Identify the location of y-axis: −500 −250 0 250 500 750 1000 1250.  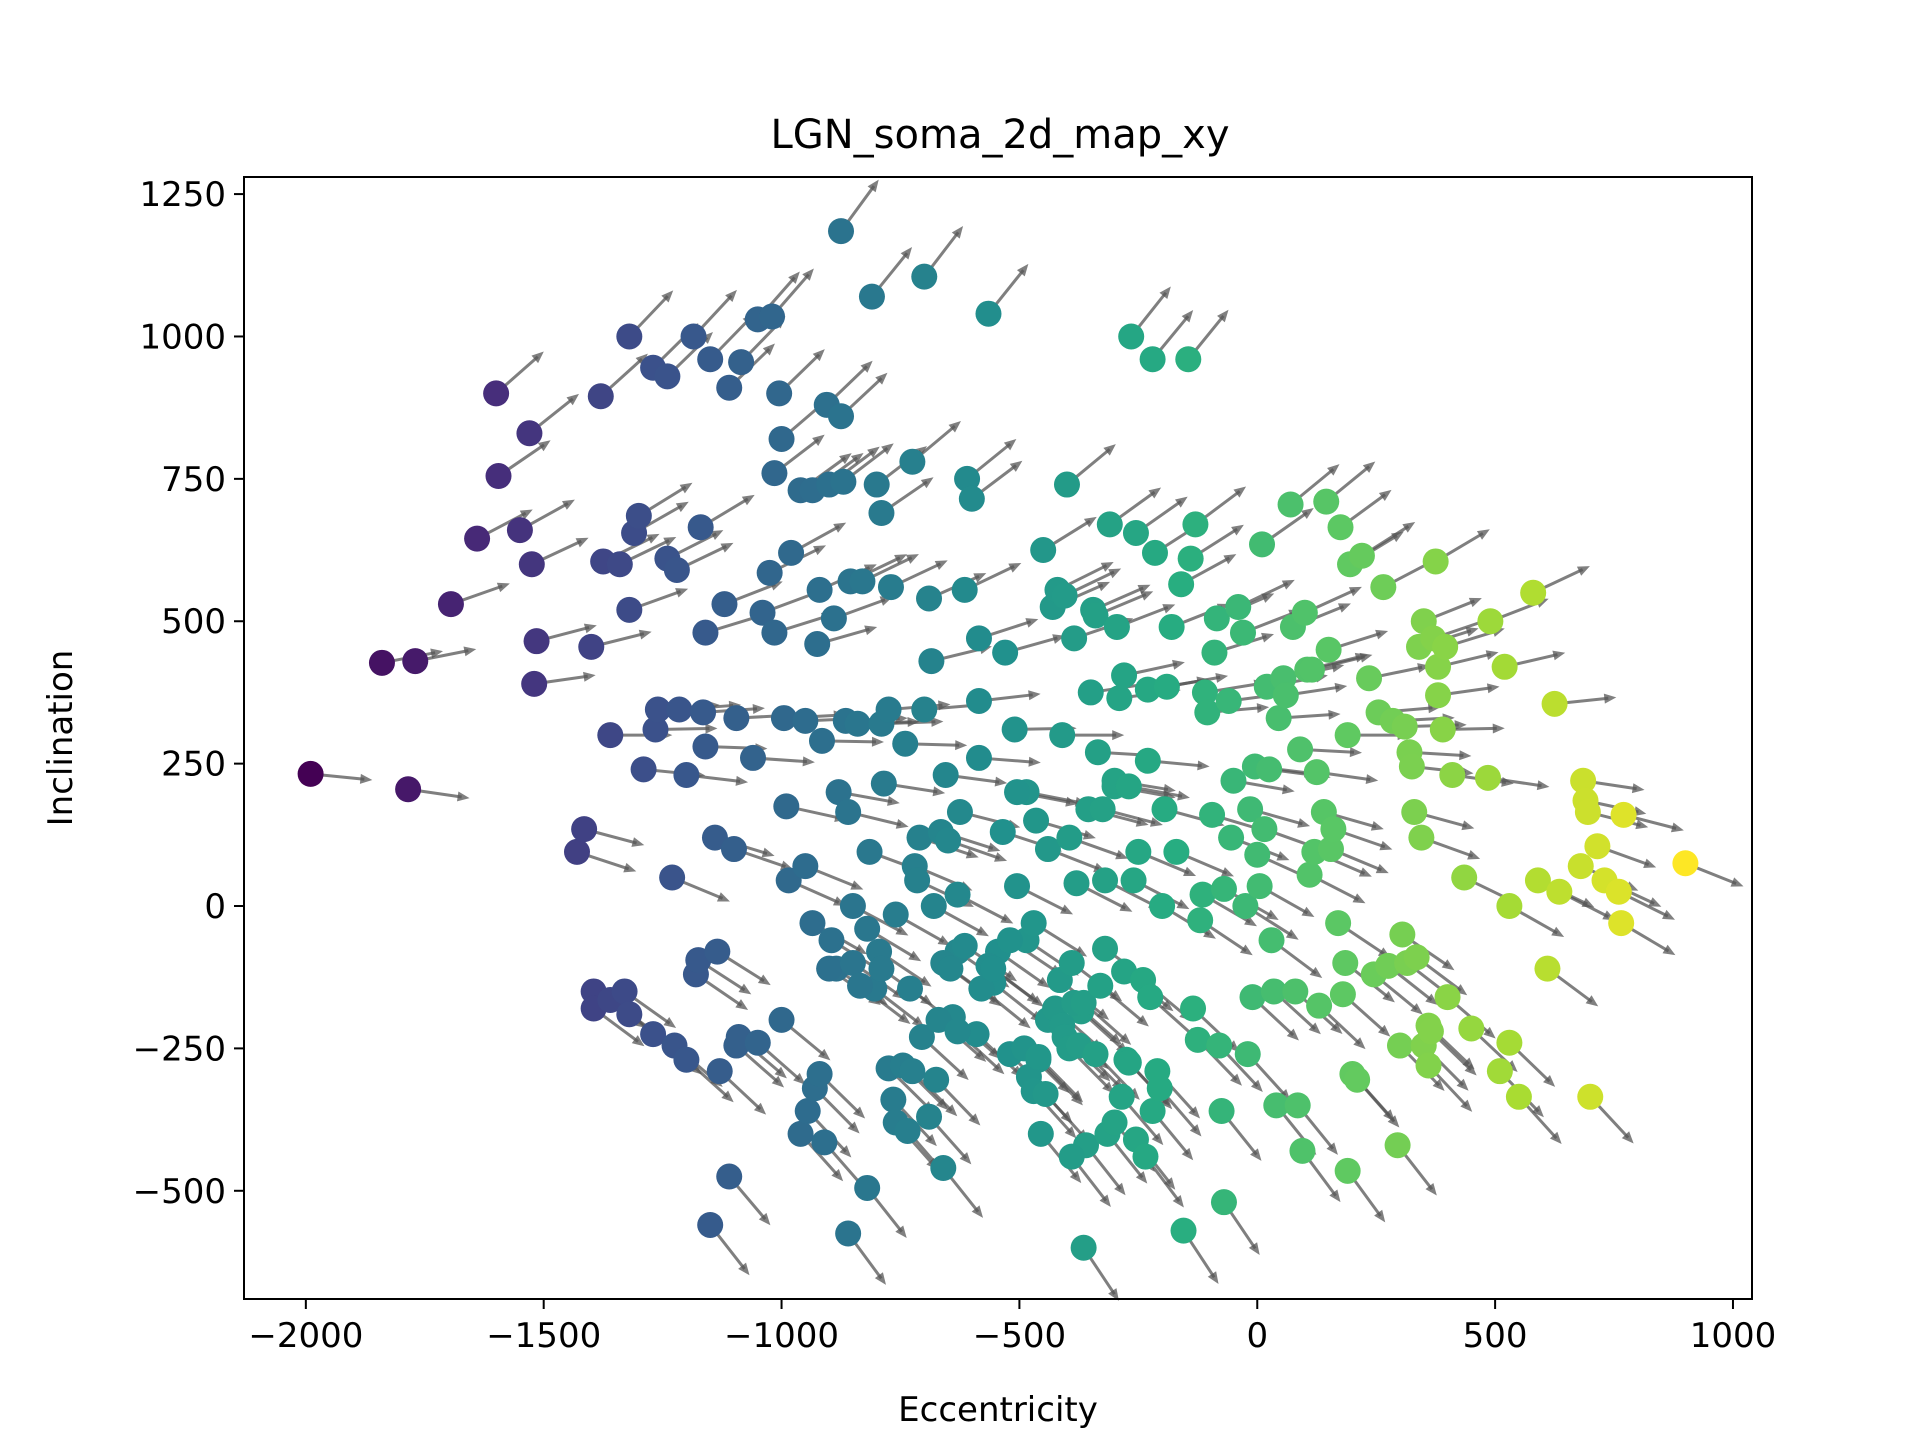
(188, 693).